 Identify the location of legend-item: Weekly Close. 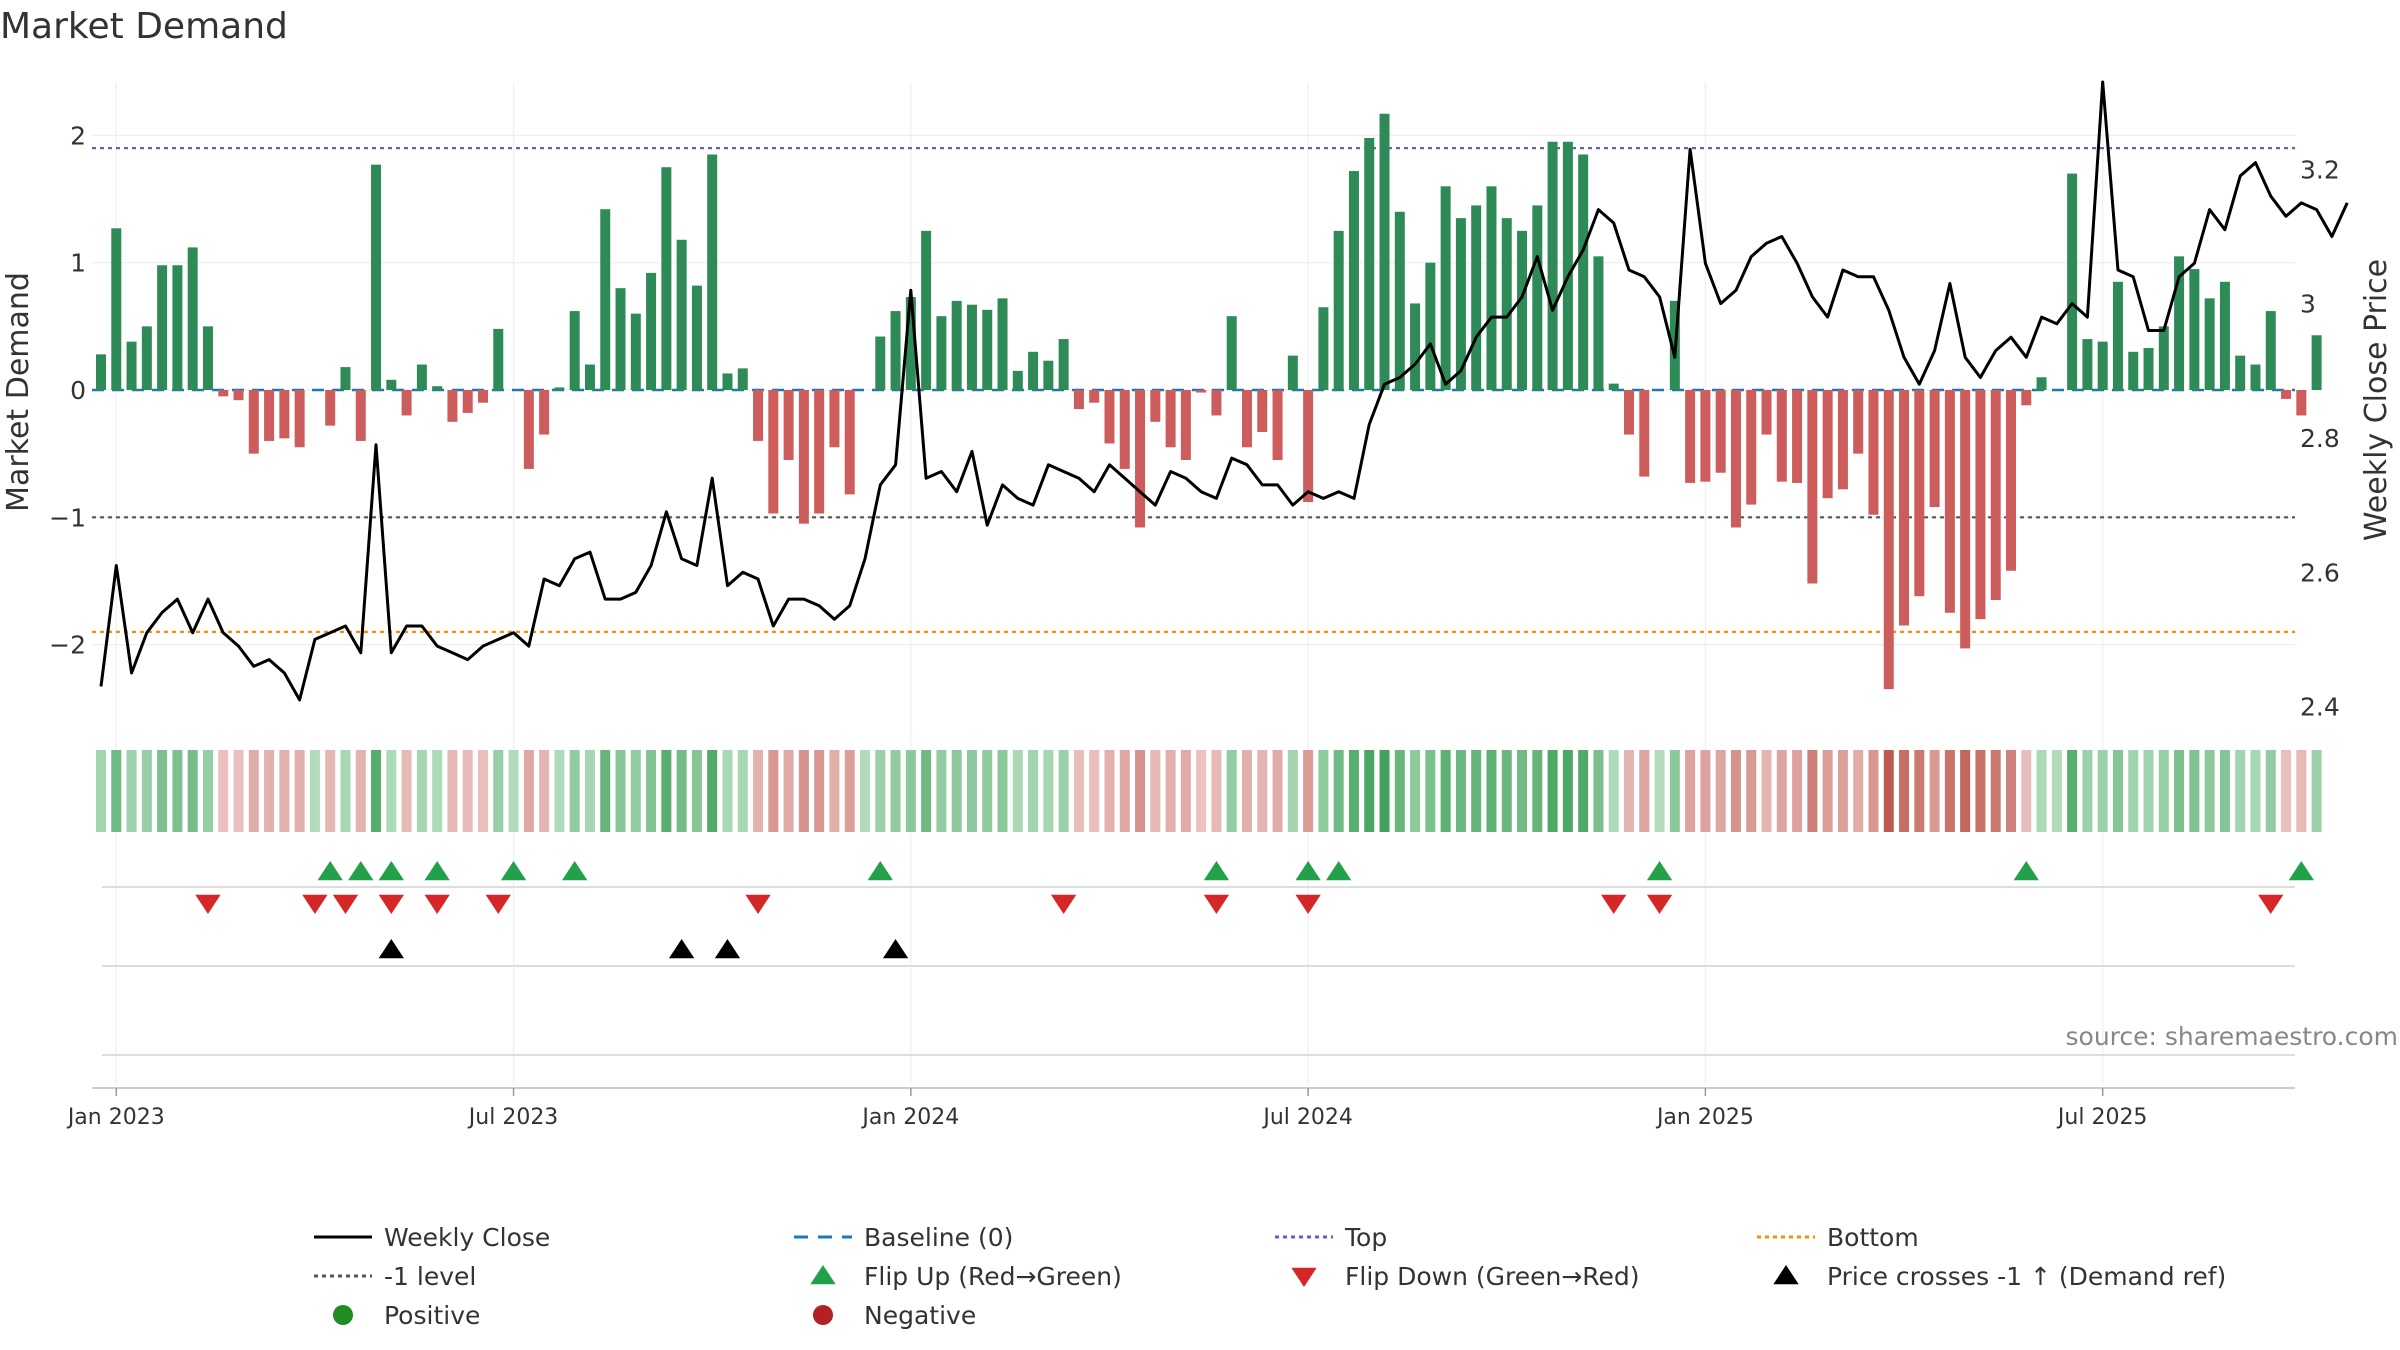
(432, 1237).